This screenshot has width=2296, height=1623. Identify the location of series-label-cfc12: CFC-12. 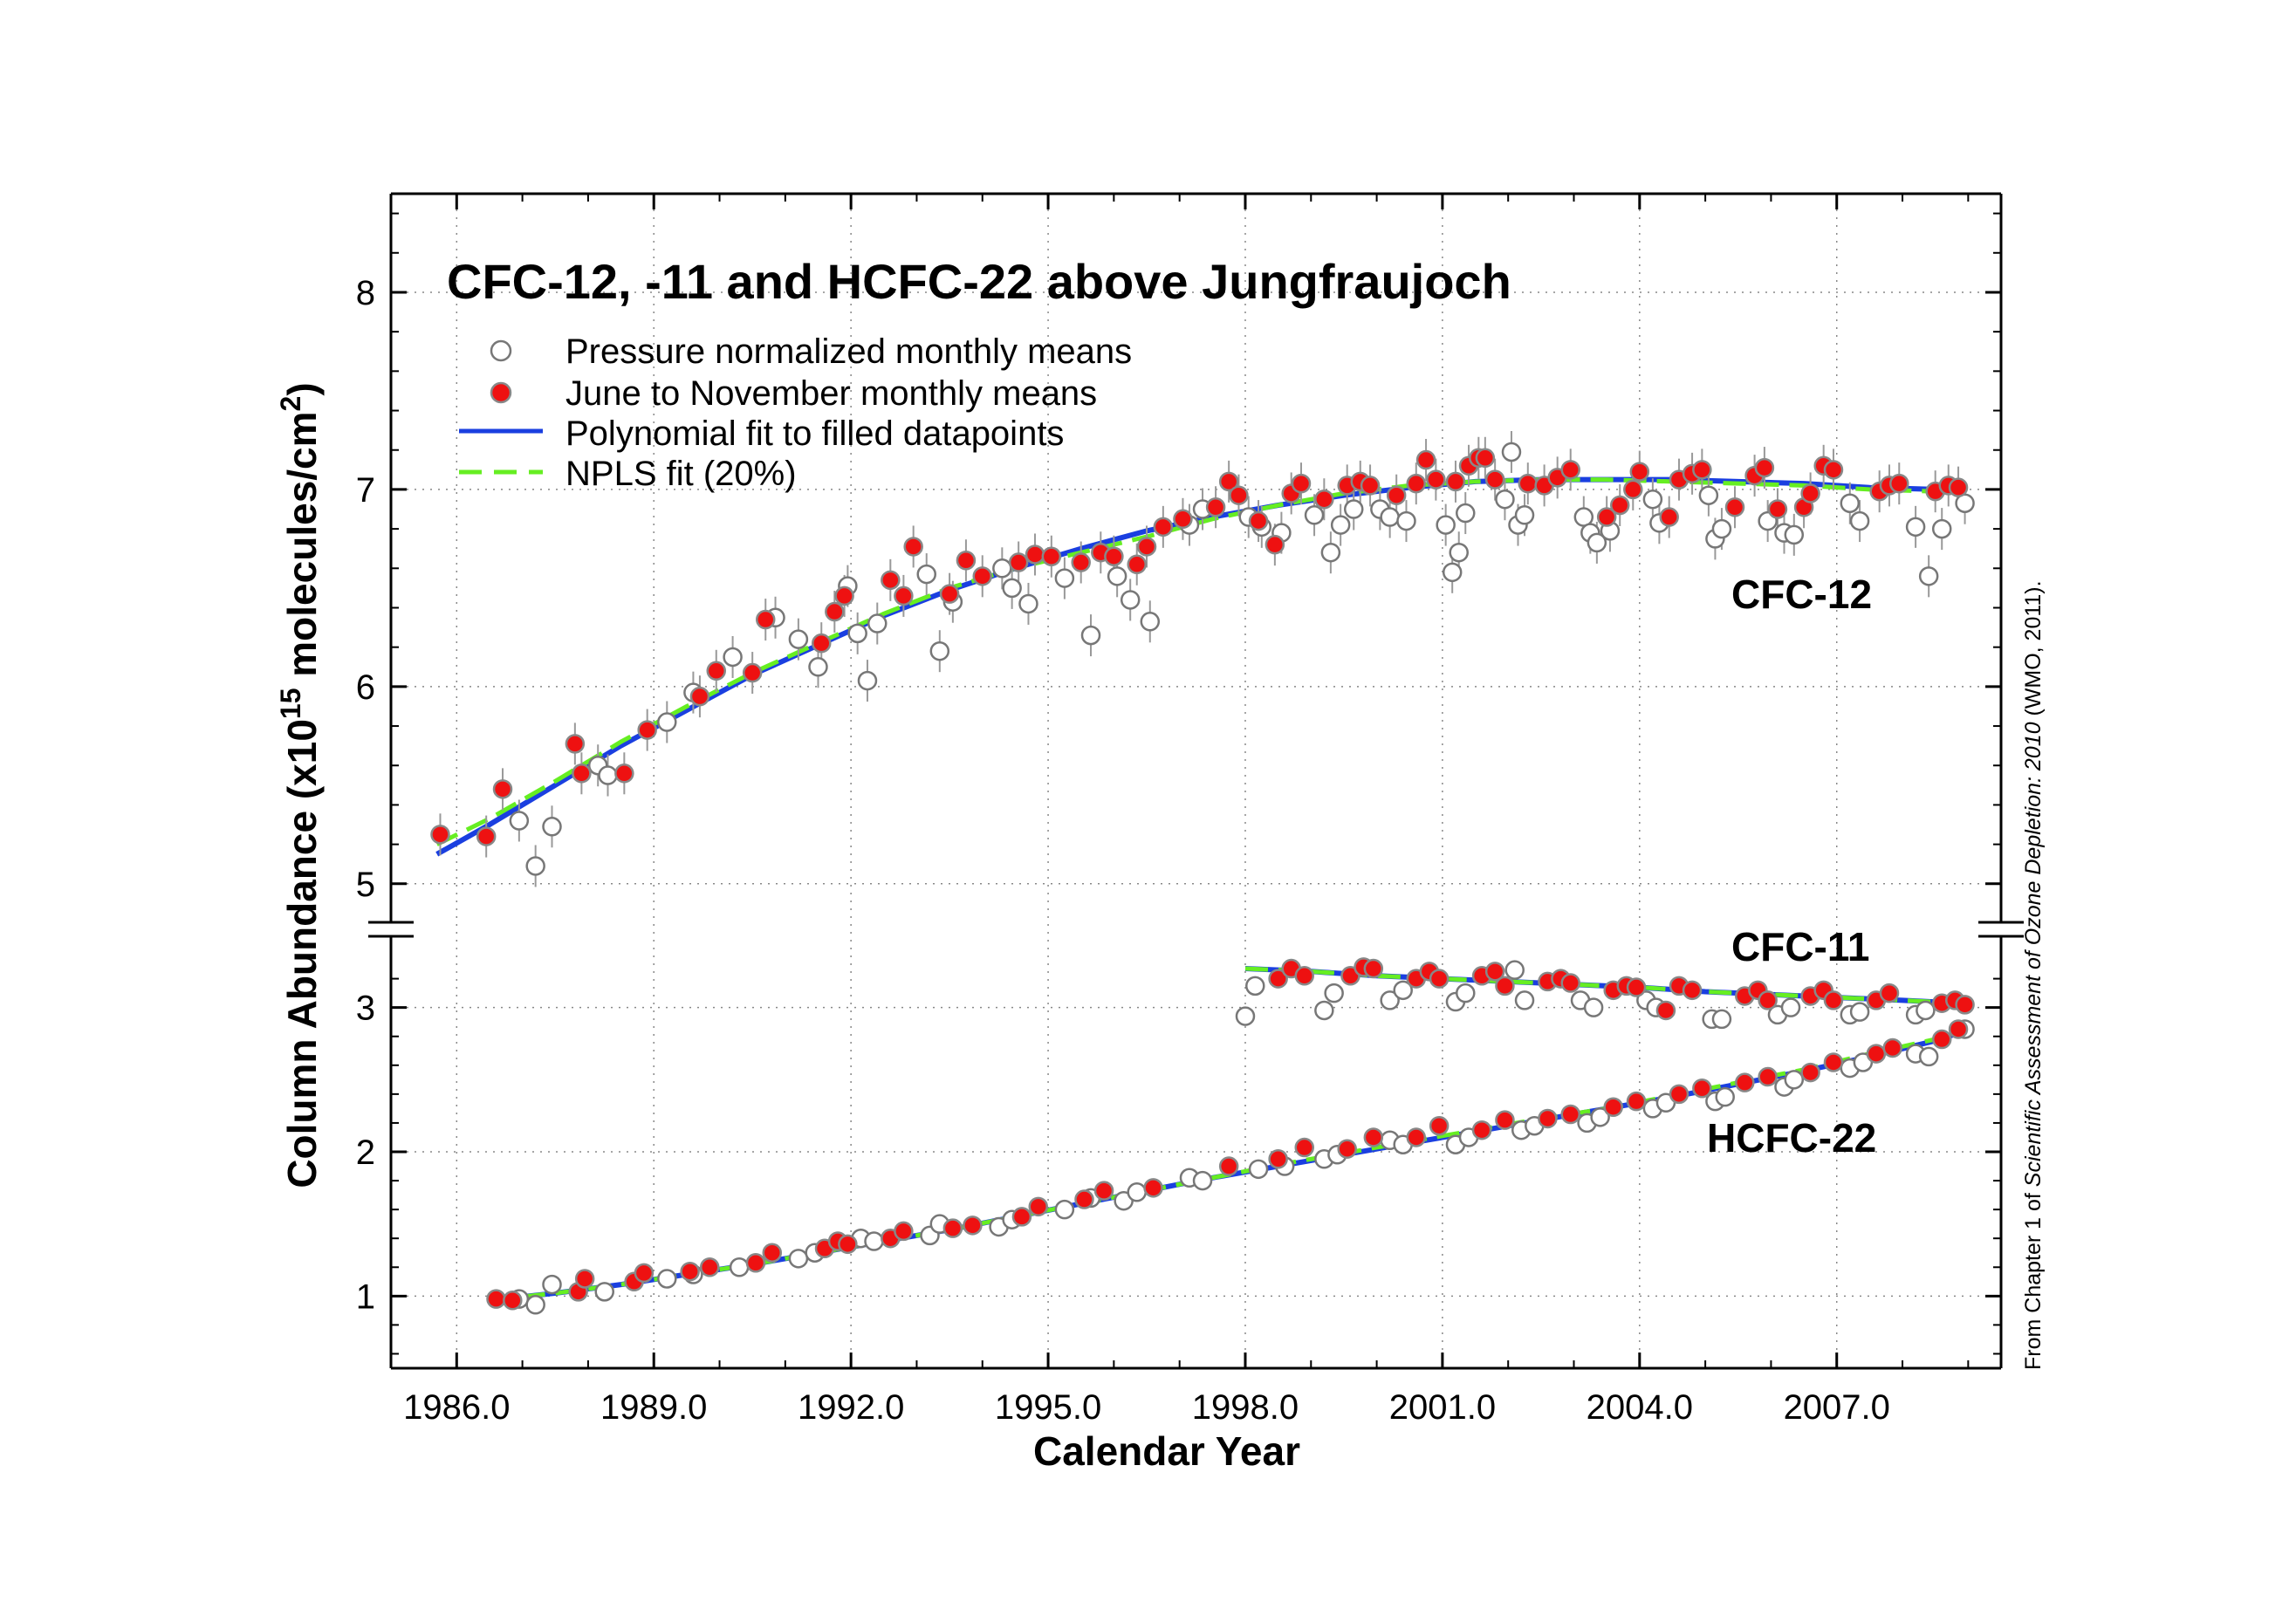
(1801, 595).